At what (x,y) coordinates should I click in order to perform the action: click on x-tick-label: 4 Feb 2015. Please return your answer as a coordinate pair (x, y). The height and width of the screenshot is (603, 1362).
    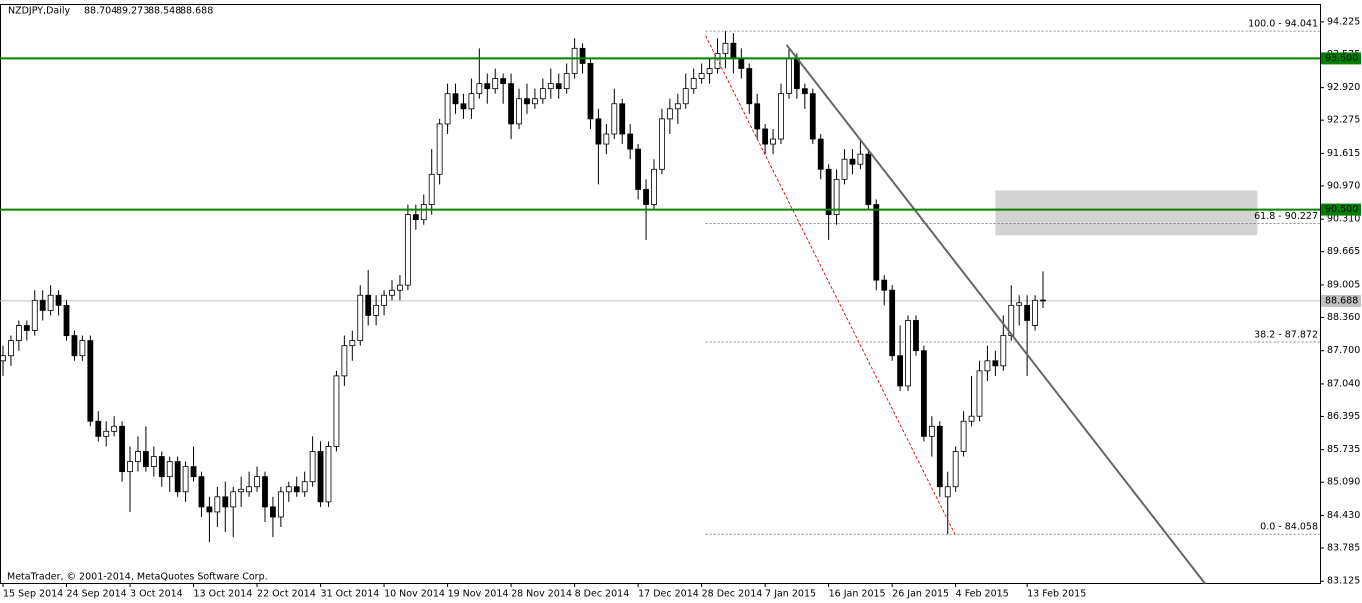
    Looking at the image, I should click on (982, 594).